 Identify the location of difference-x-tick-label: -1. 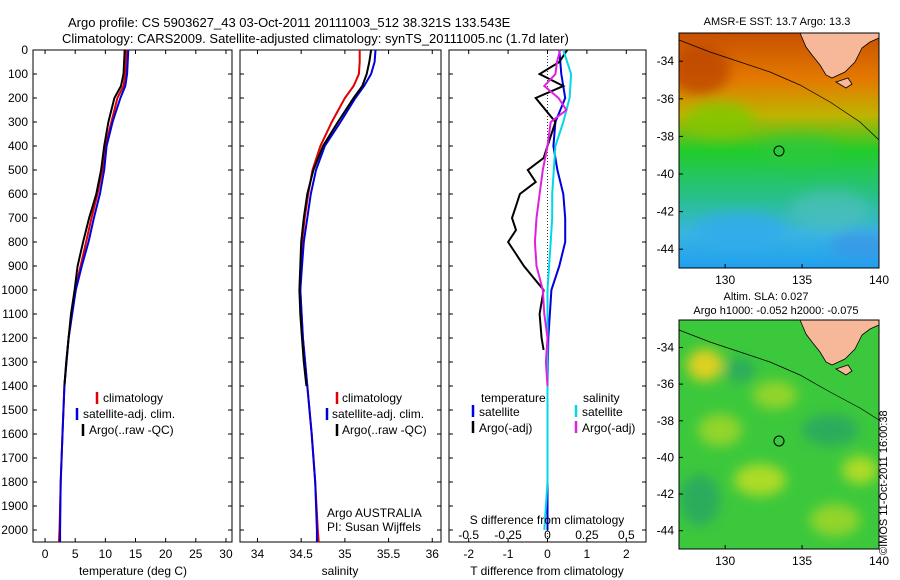
(508, 554).